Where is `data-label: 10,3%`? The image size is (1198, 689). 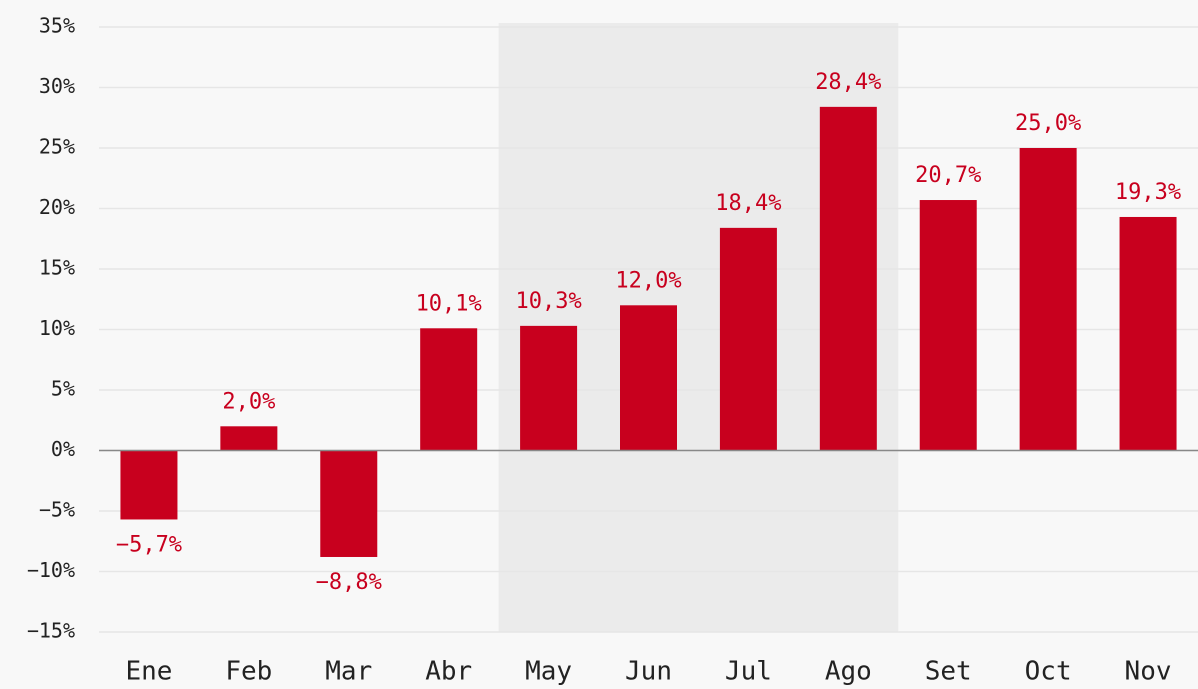 data-label: 10,3% is located at coordinates (548, 301).